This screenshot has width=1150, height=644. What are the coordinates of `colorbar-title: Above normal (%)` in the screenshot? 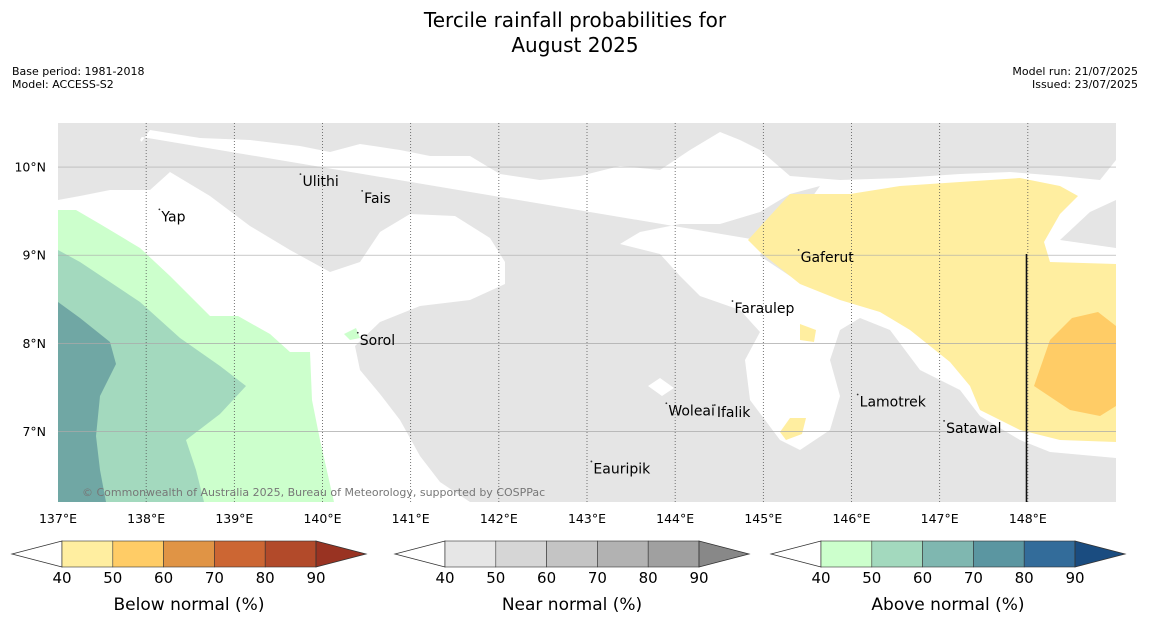 It's located at (947, 605).